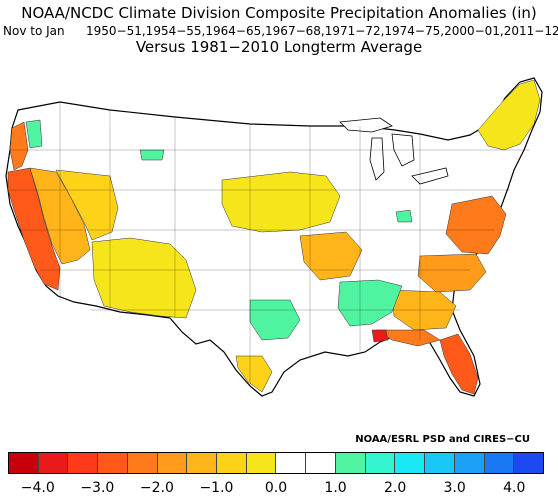  Describe the element at coordinates (281, 202) in the screenshot. I see `region-central-plains` at that location.